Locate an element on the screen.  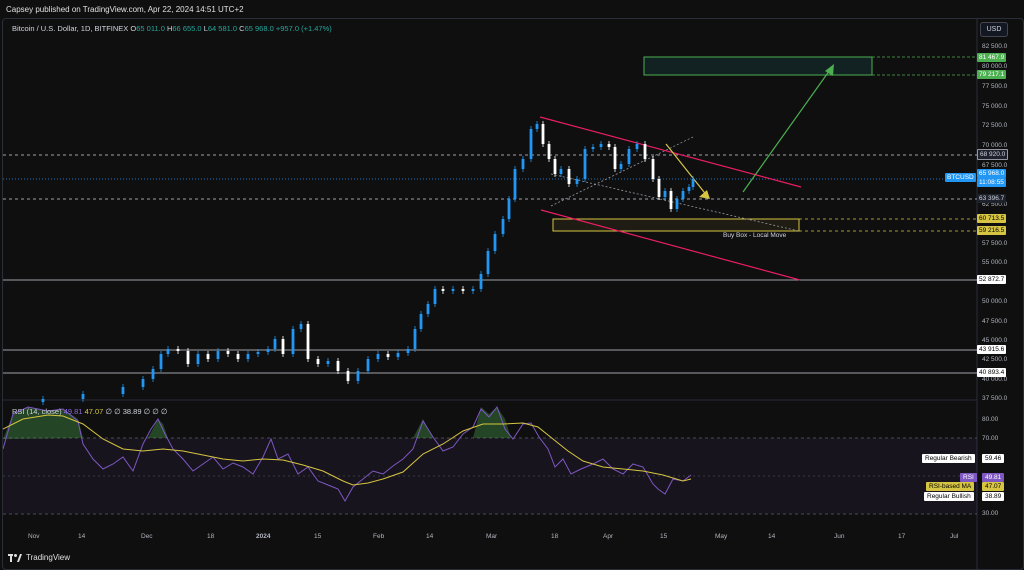
price-tick: 70 000.0 is located at coordinates (995, 145).